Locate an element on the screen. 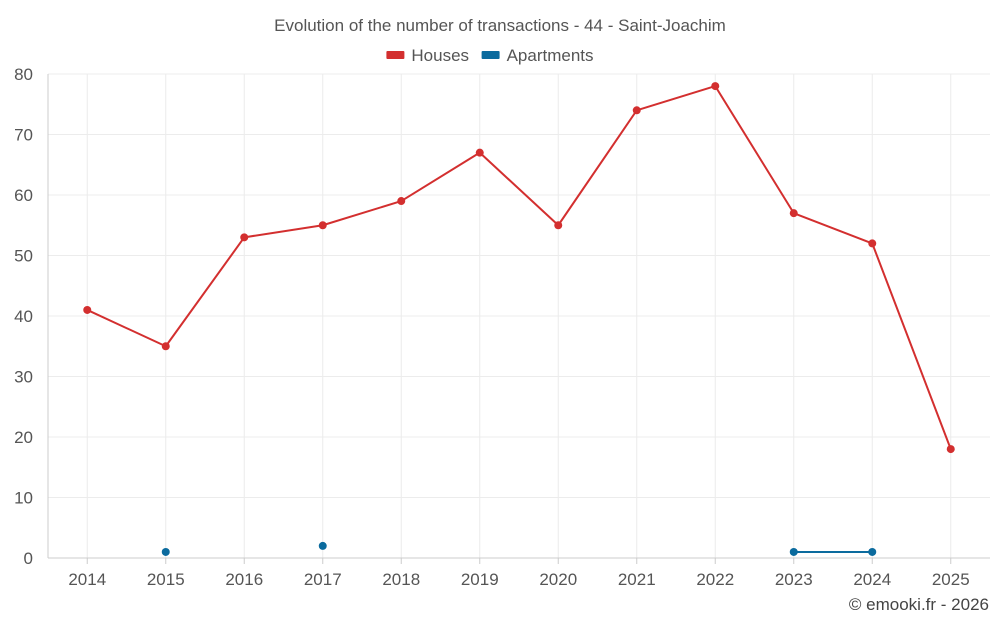  y-tick-label: 10 is located at coordinates (23, 498).